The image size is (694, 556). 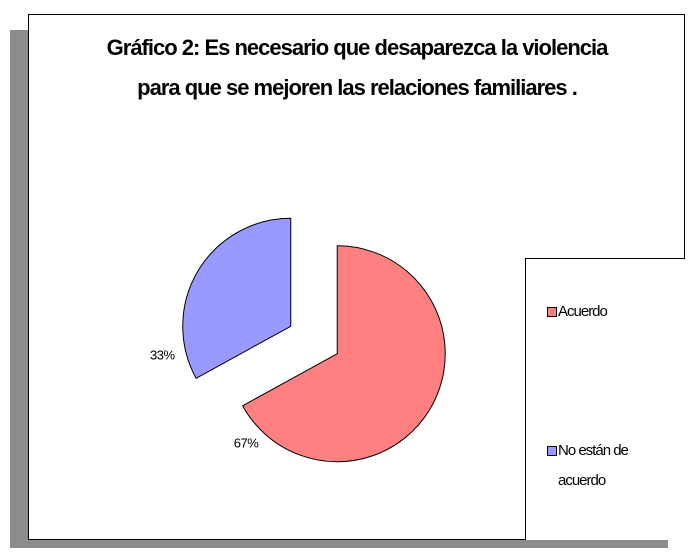 I want to click on legend: Acuerdo No están de acuerdo, so click(x=605, y=399).